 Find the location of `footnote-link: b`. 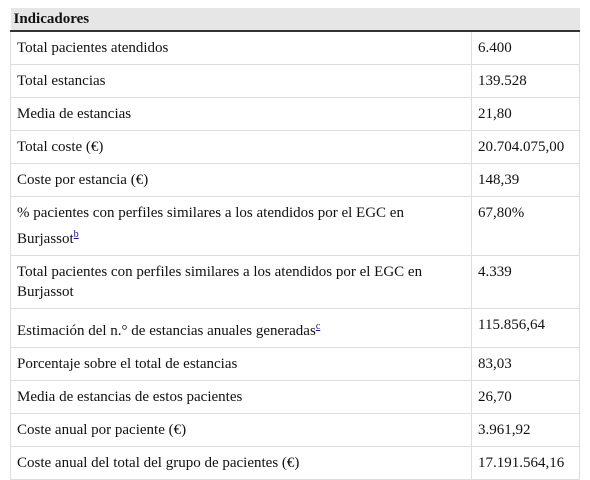

footnote-link: b is located at coordinates (76, 234).